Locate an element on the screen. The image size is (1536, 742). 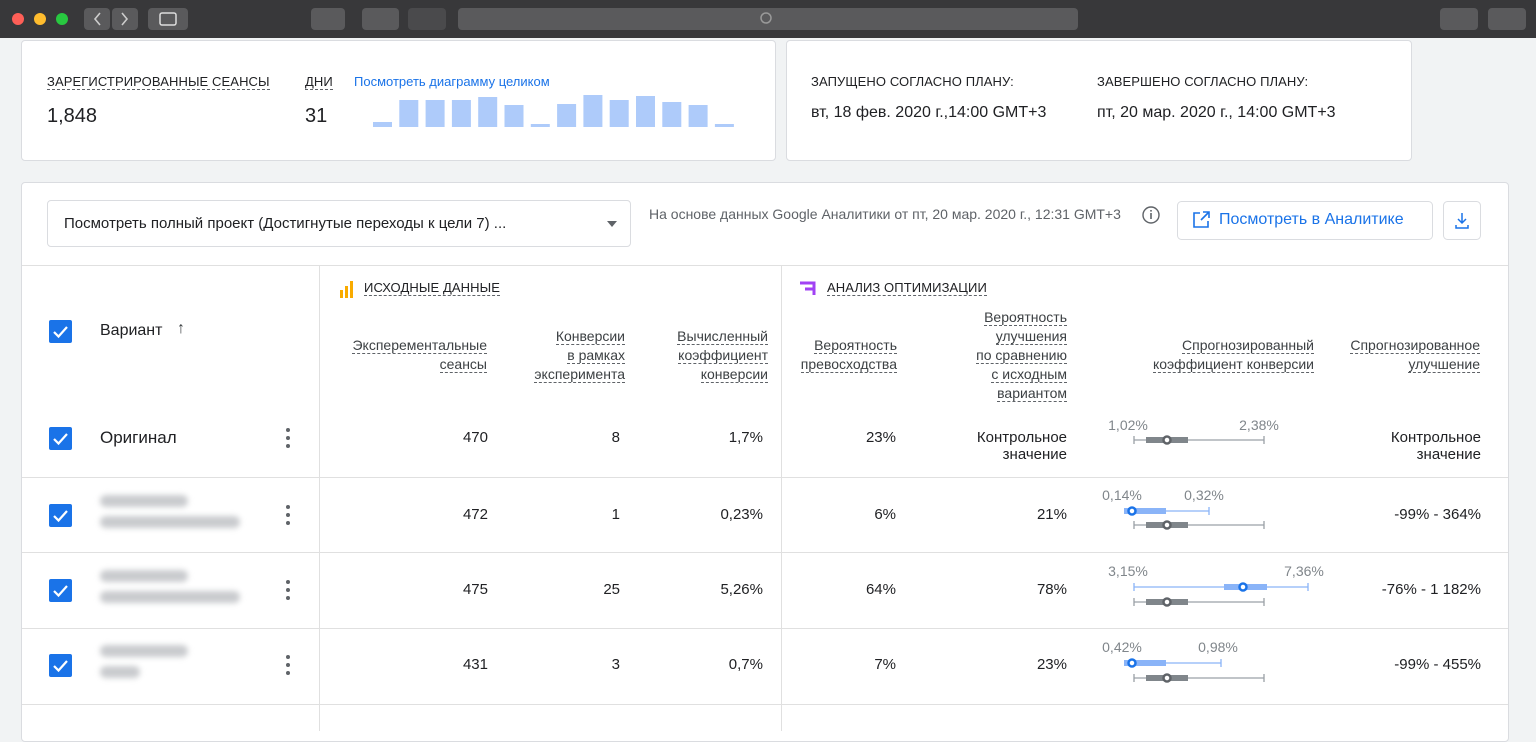
label: Вероятность is located at coordinates (855, 345).